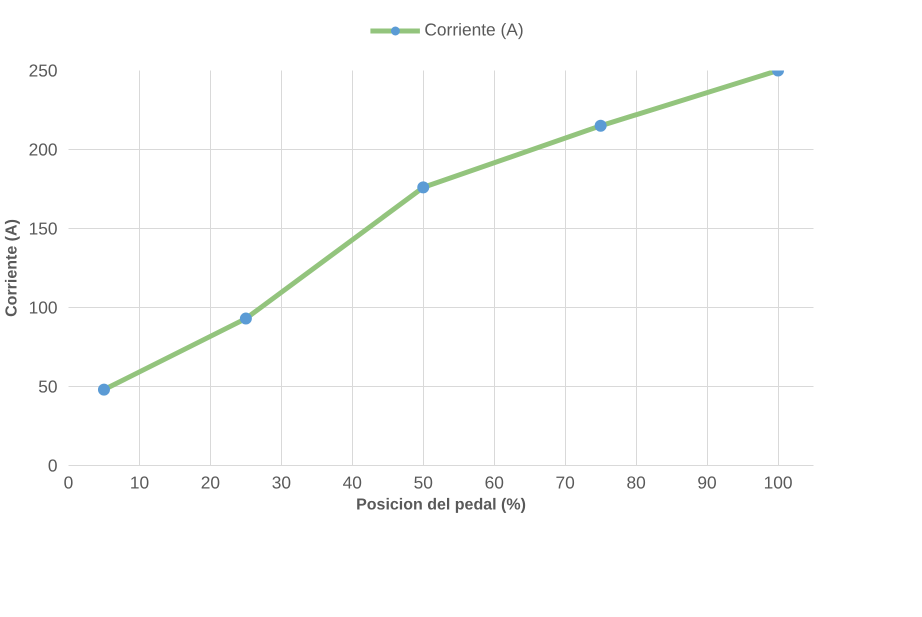  I want to click on x-tick-label: 0, so click(69, 482).